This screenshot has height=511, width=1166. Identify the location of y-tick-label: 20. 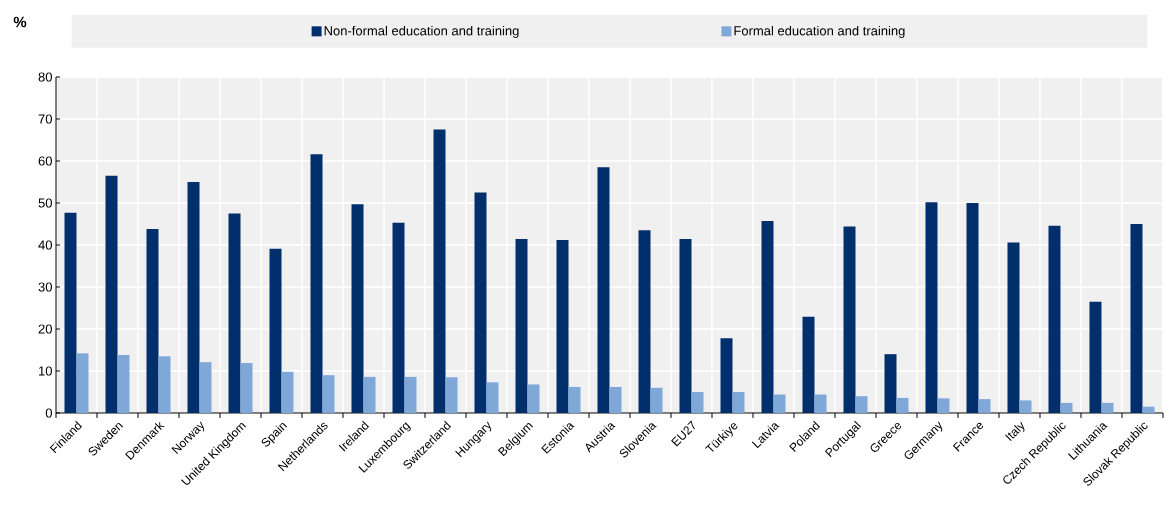
(45, 329).